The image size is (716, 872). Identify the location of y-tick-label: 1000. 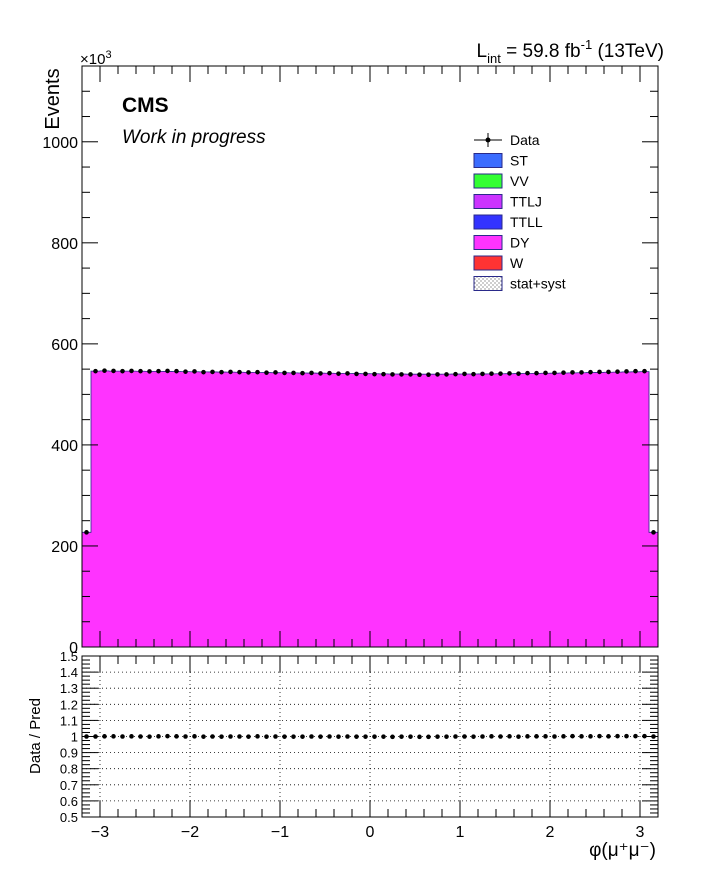
(60, 143).